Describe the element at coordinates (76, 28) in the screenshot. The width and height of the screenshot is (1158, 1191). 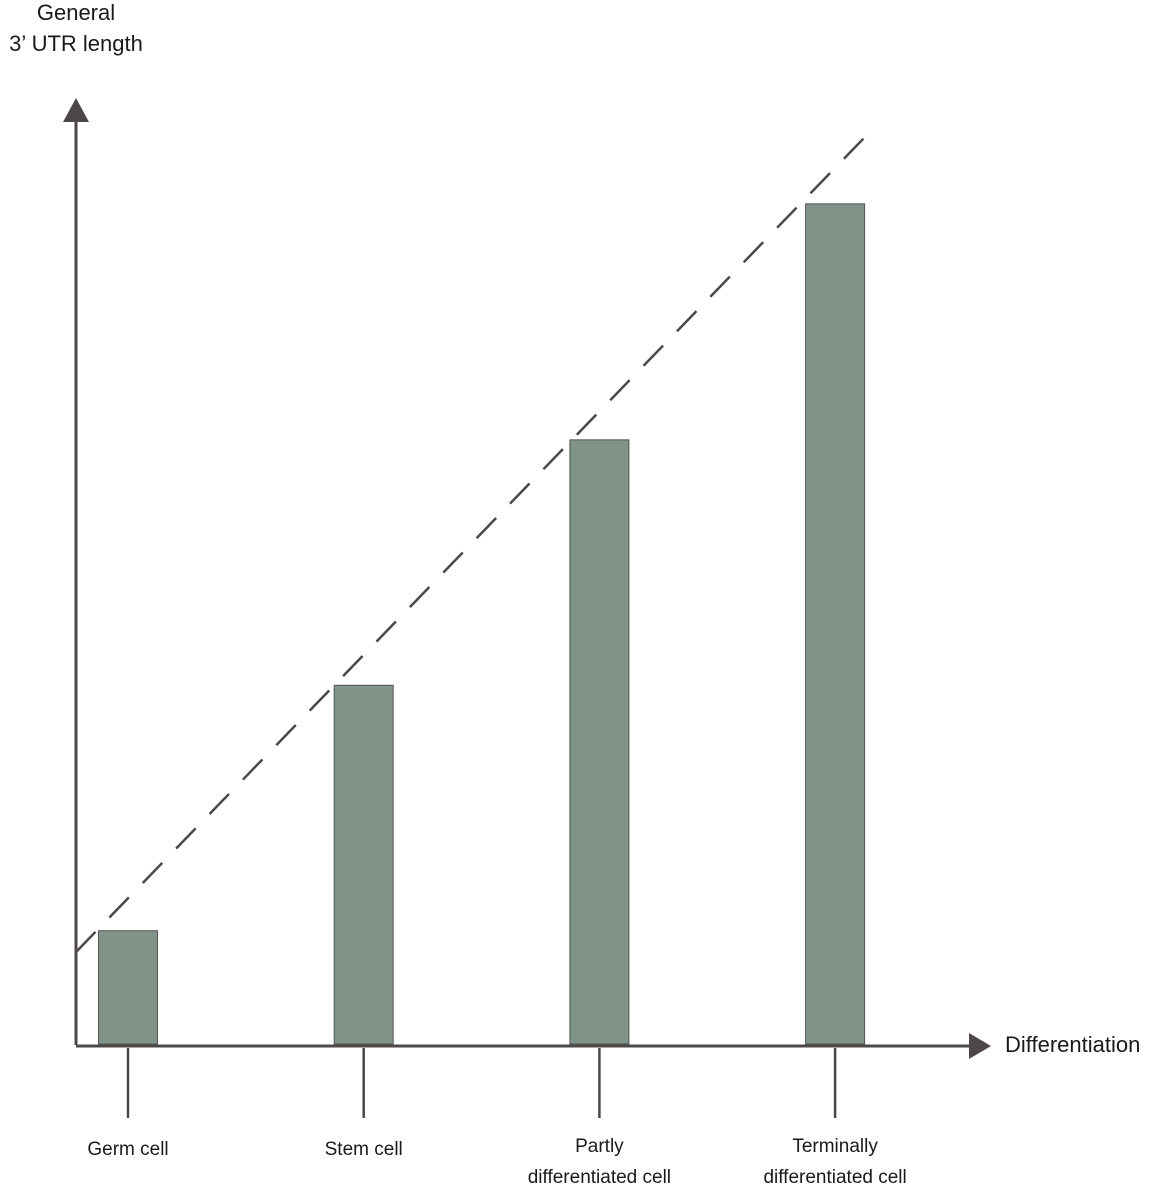
I see `y-axis-label: General 3’ UTR length` at that location.